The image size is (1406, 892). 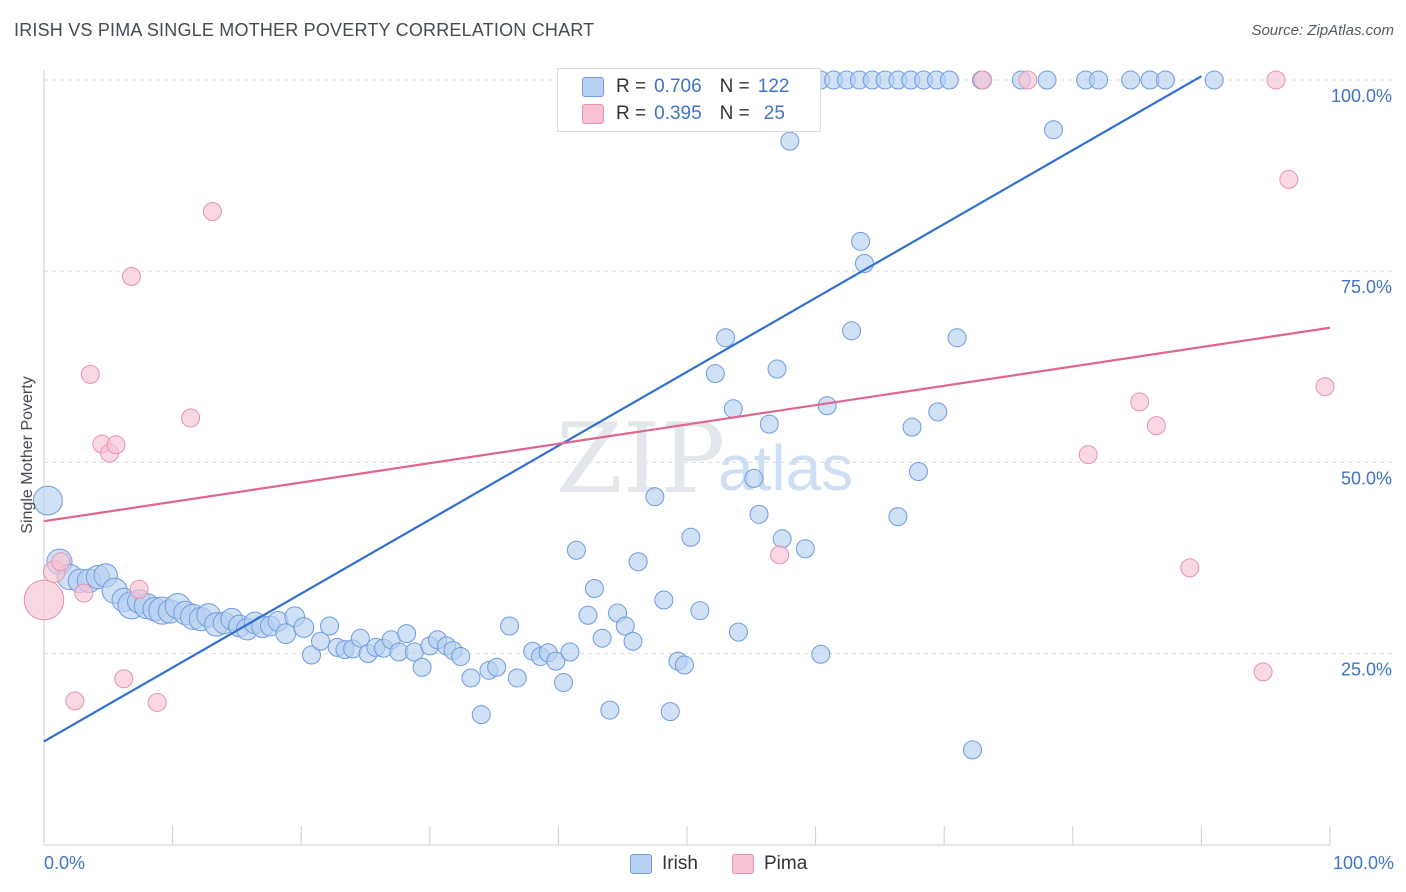 I want to click on pima-r-value: 0.395, so click(x=678, y=113).